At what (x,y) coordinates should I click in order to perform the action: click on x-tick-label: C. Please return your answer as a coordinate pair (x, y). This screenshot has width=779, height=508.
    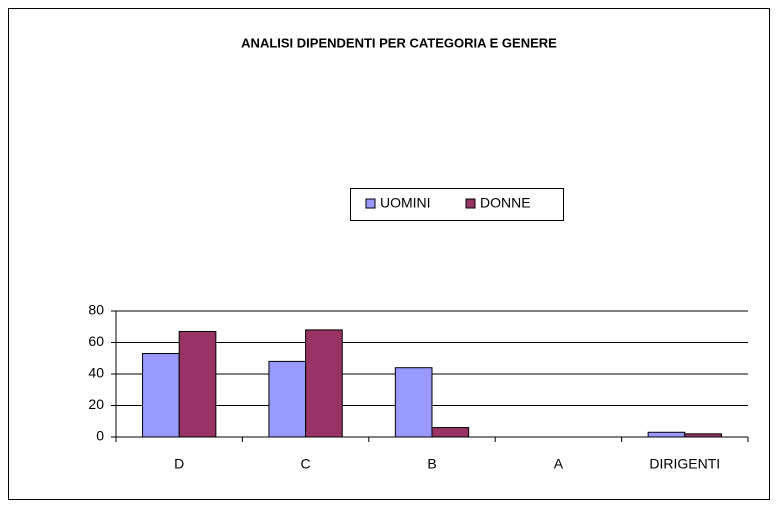
    Looking at the image, I should click on (306, 464).